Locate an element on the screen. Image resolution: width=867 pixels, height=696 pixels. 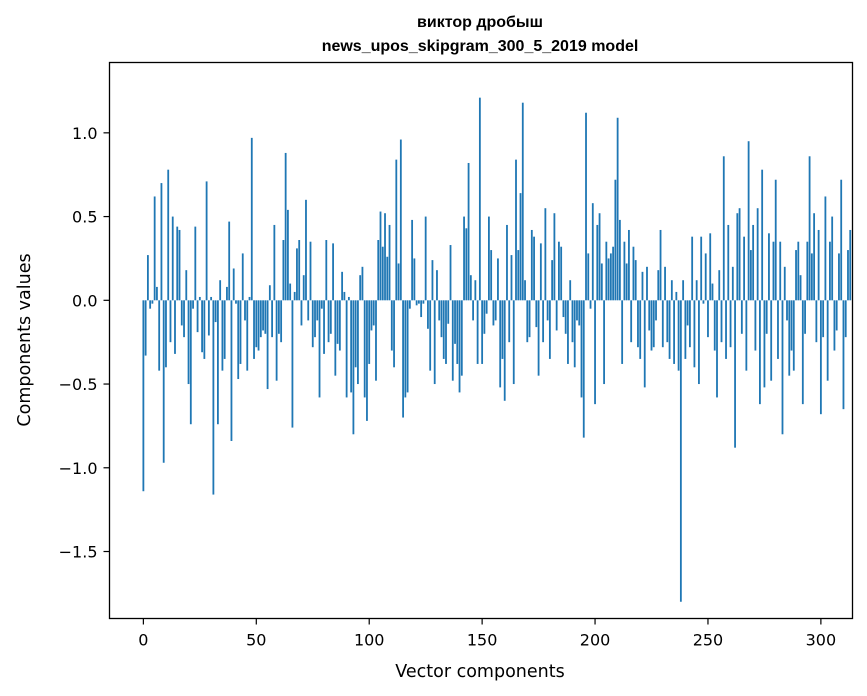
y-tick-label: 0.0 is located at coordinates (84, 300).